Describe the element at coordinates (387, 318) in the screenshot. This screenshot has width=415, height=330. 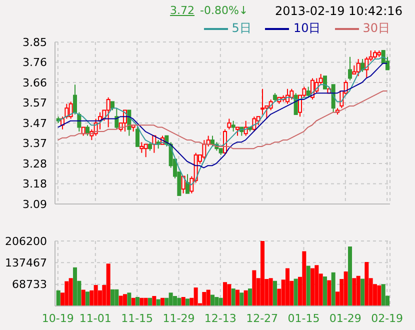
I see `x-tick-label: 02-19` at that location.